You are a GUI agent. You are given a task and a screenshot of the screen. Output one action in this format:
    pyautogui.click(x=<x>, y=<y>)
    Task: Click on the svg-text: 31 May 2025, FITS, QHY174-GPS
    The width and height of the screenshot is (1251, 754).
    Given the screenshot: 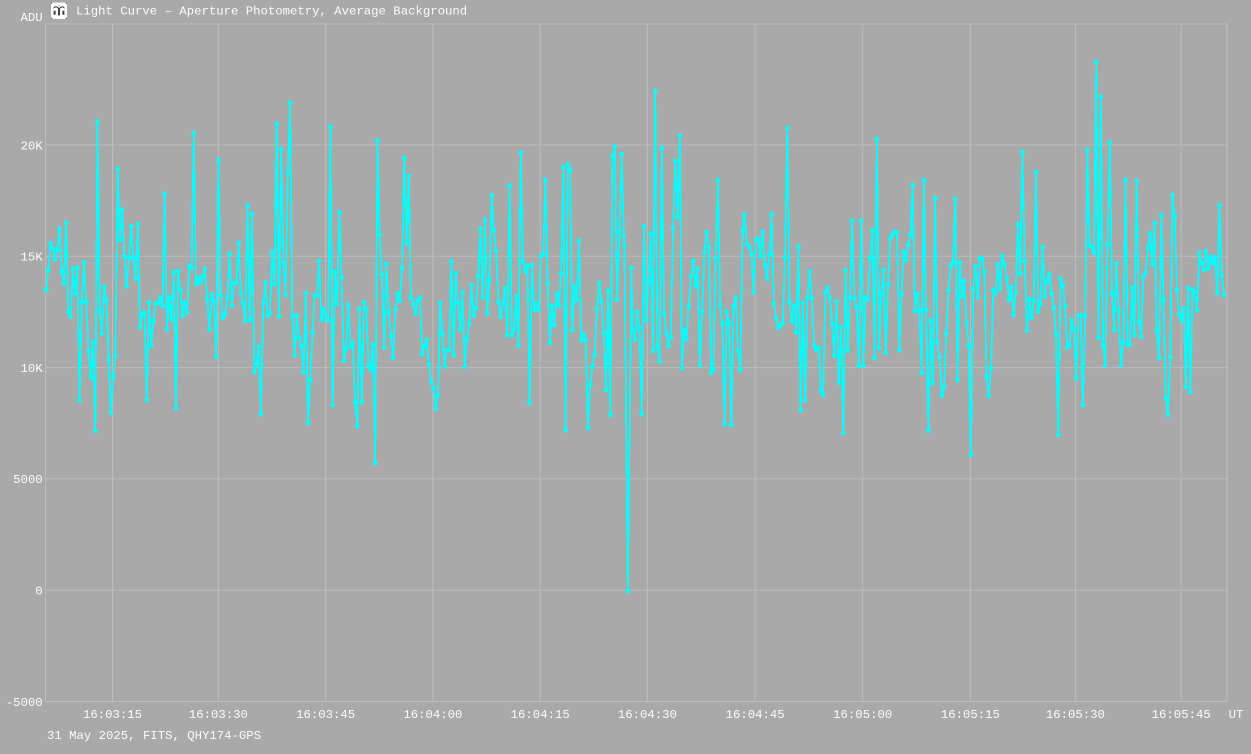 What is the action you would take?
    pyautogui.click(x=154, y=736)
    